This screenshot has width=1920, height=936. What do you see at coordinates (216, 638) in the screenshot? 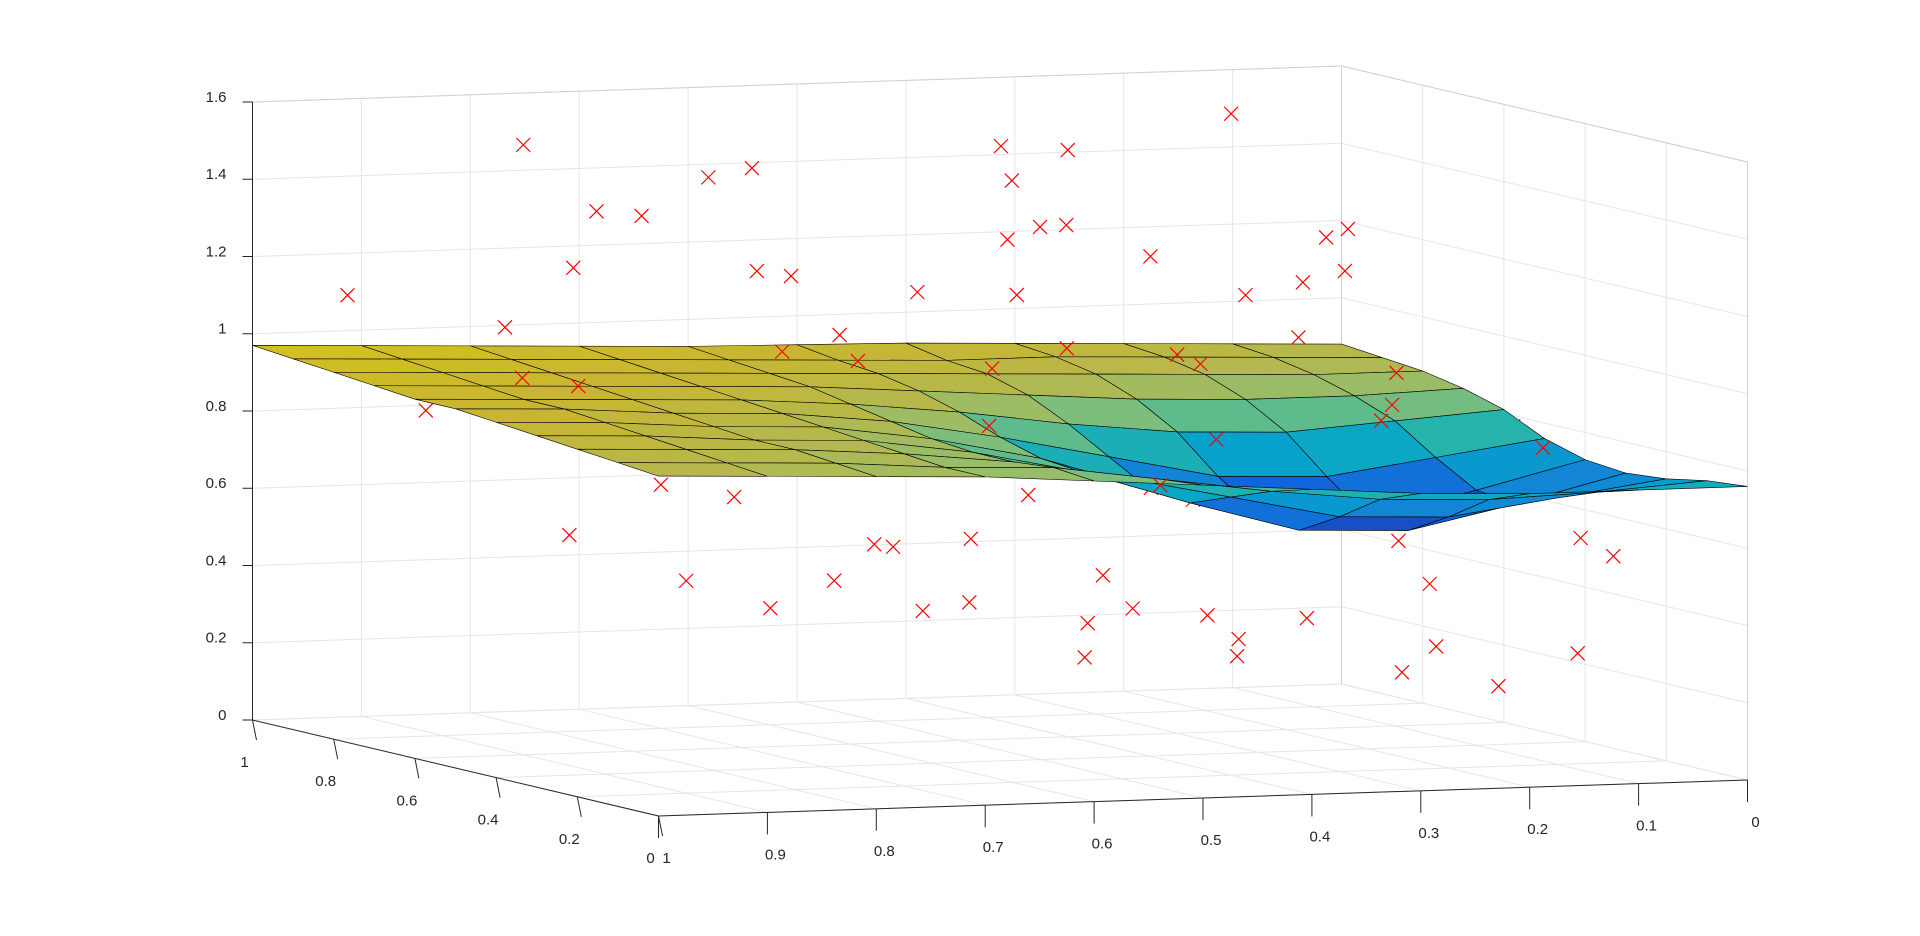
I see `z-tick-label: 0.2` at bounding box center [216, 638].